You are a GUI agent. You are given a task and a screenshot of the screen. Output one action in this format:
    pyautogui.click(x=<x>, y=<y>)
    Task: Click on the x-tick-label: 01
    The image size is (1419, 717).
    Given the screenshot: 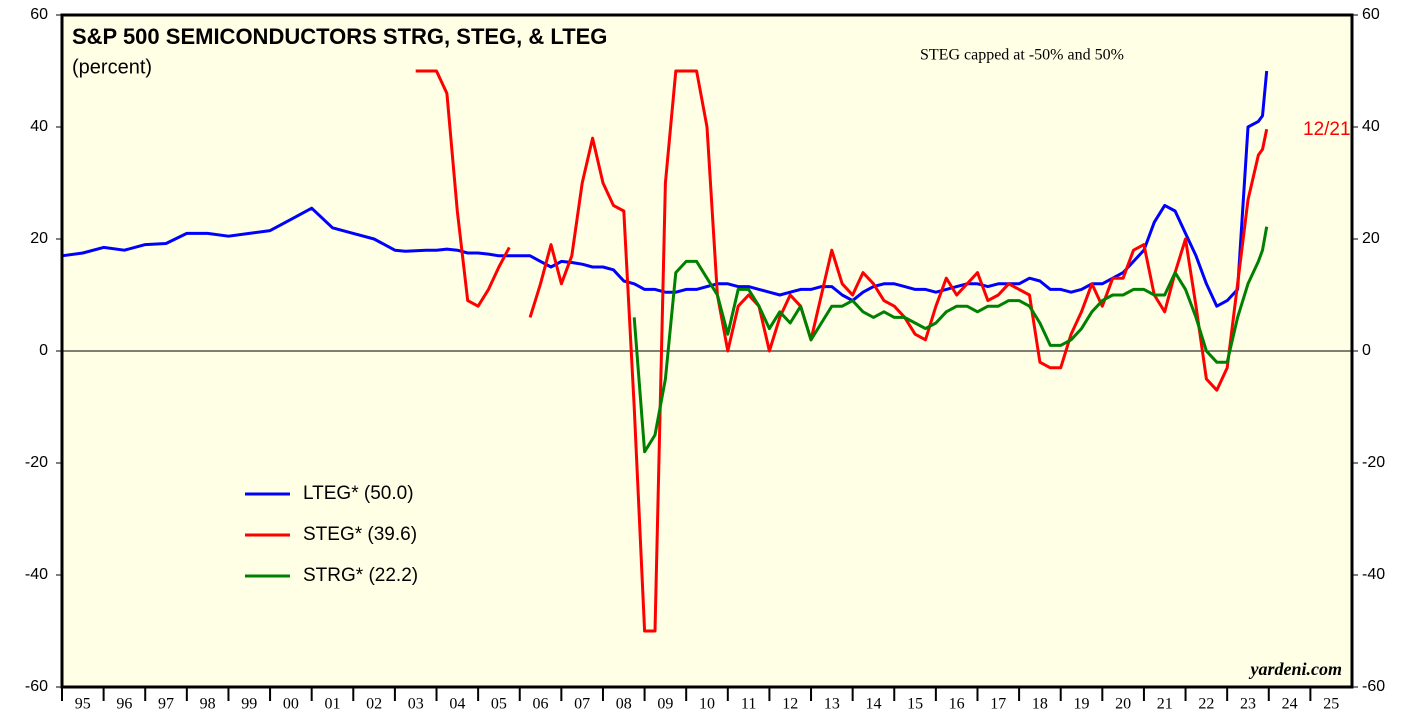 What is the action you would take?
    pyautogui.click(x=332, y=704)
    